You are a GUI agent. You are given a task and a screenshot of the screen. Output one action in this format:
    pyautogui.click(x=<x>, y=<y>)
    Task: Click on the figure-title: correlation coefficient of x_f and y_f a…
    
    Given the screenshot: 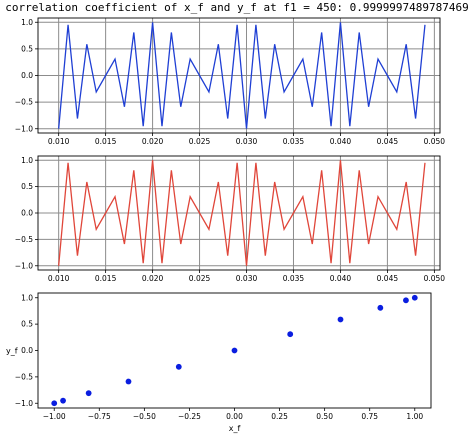 What is the action you would take?
    pyautogui.click(x=237, y=7)
    